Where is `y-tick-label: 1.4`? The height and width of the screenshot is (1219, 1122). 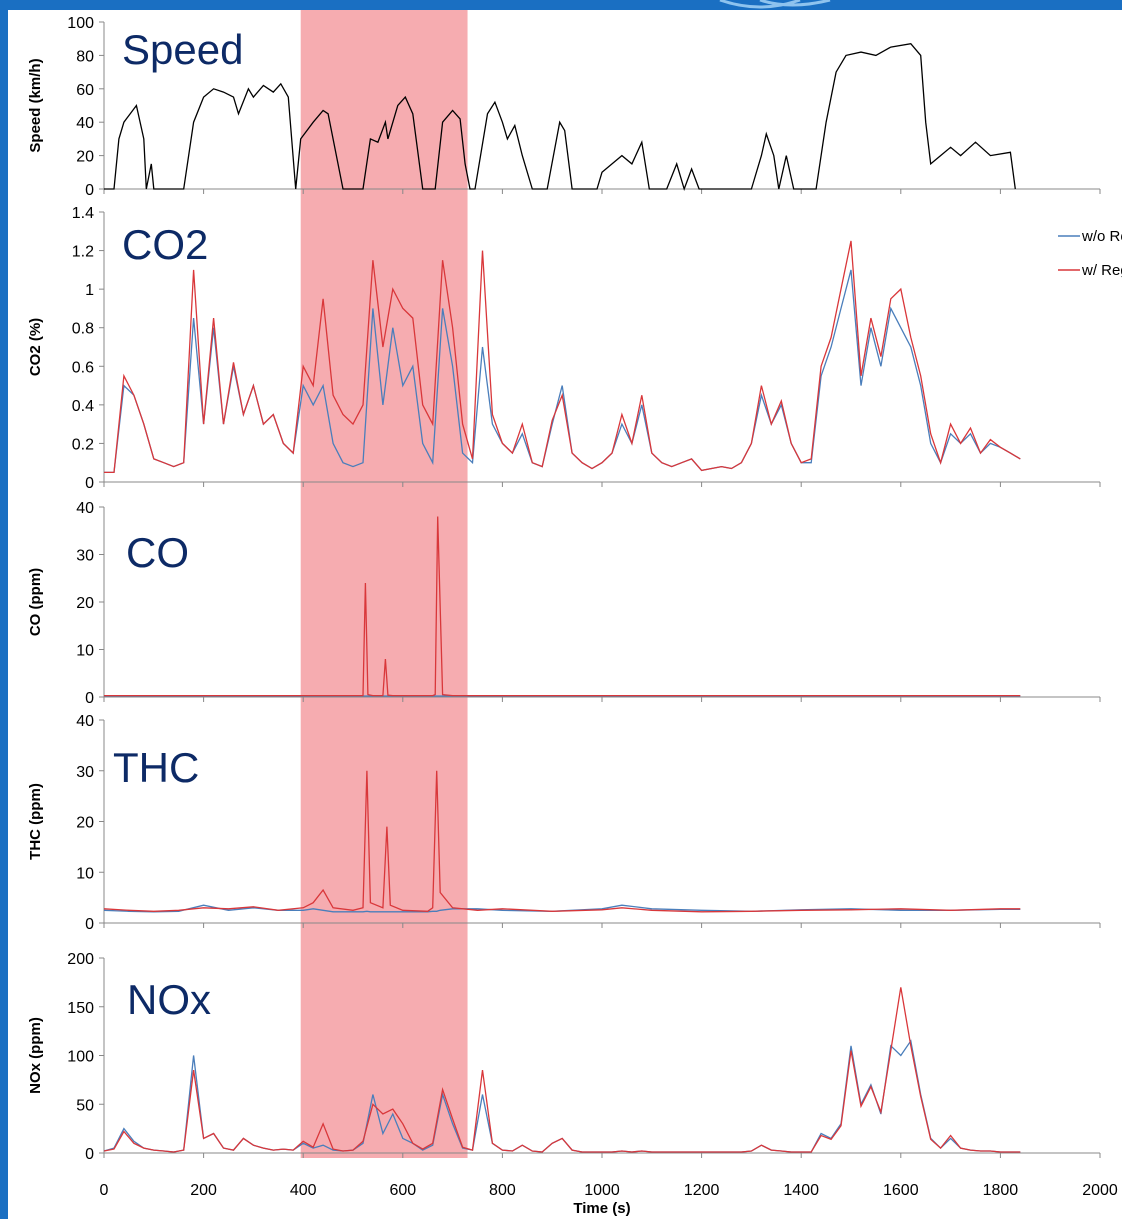 y-tick-label: 1.4 is located at coordinates (83, 213).